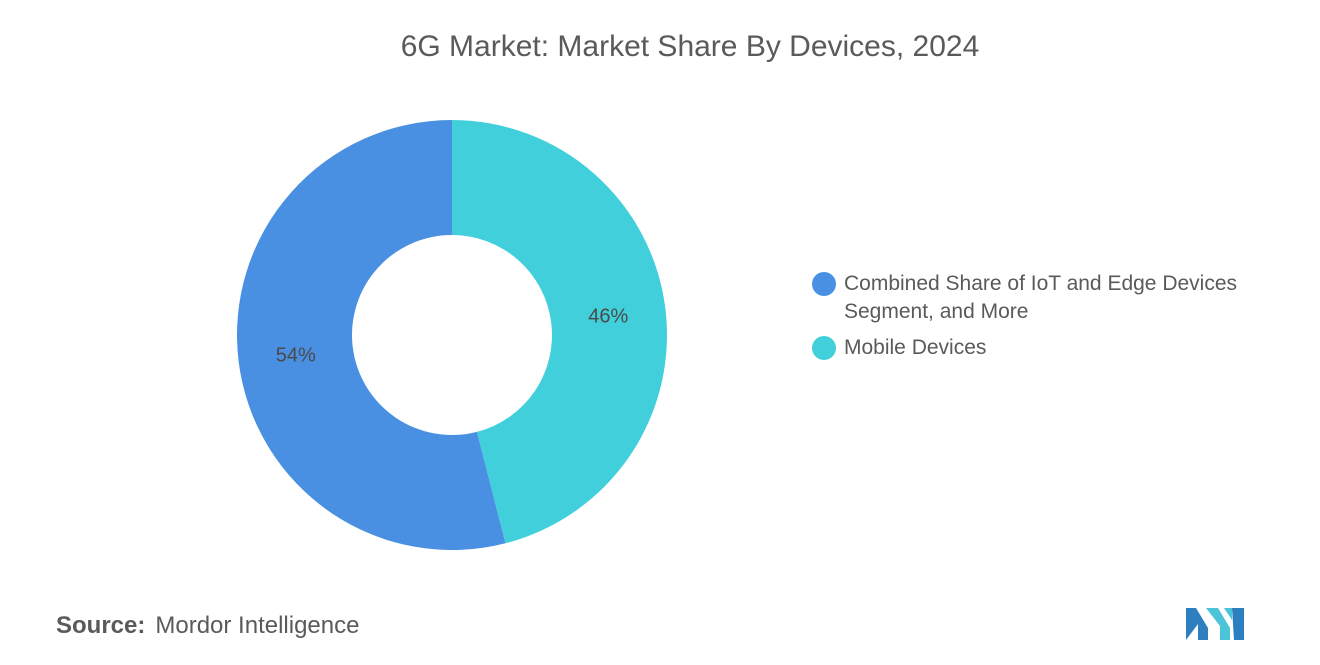 Image resolution: width=1320 pixels, height=665 pixels. I want to click on legend-swatch-iot-edge, so click(824, 284).